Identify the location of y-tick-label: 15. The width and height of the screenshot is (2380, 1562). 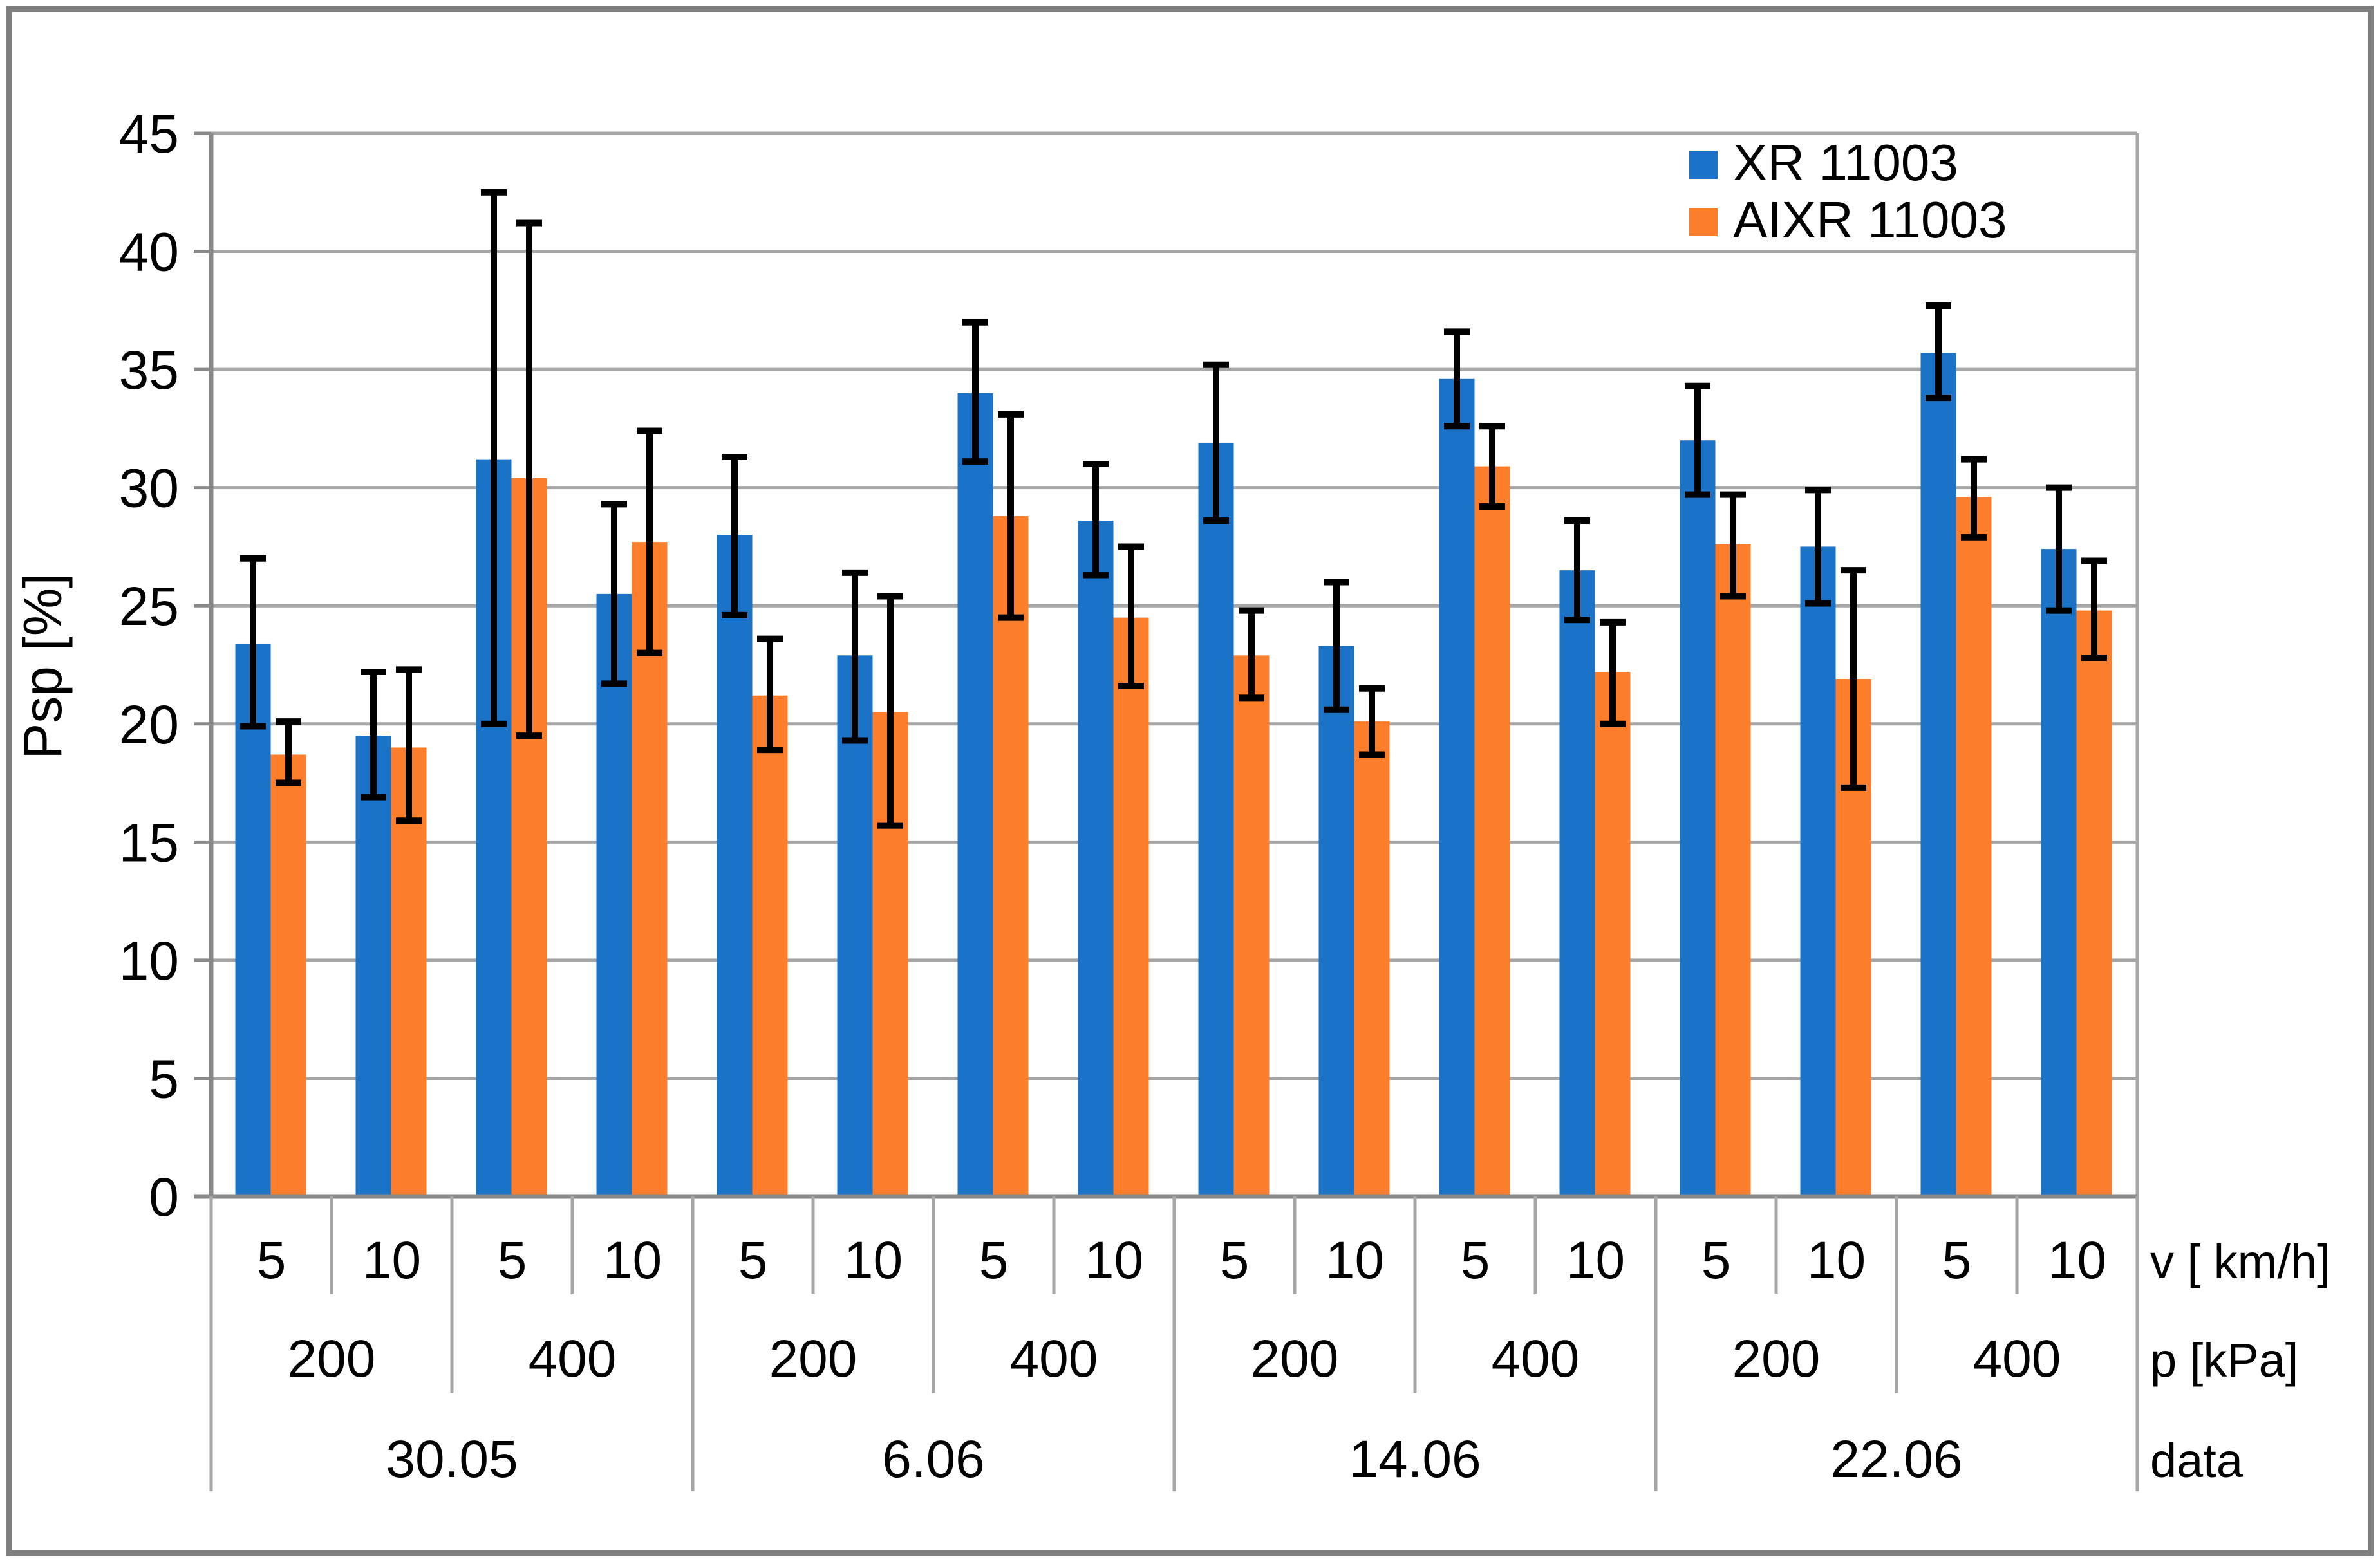
(149, 843).